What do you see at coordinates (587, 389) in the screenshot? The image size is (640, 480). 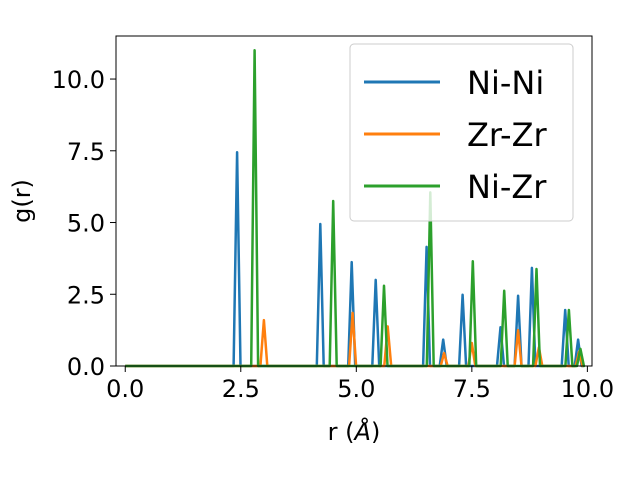 I see `x-tick-label: 10.0` at bounding box center [587, 389].